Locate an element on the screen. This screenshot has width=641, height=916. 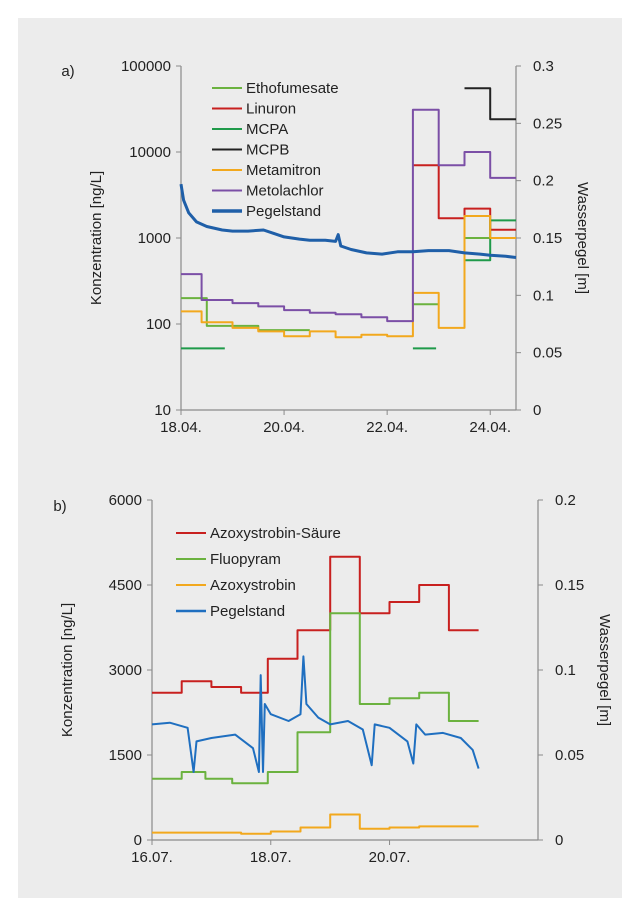
x-tick-label: 24.04. is located at coordinates (490, 427).